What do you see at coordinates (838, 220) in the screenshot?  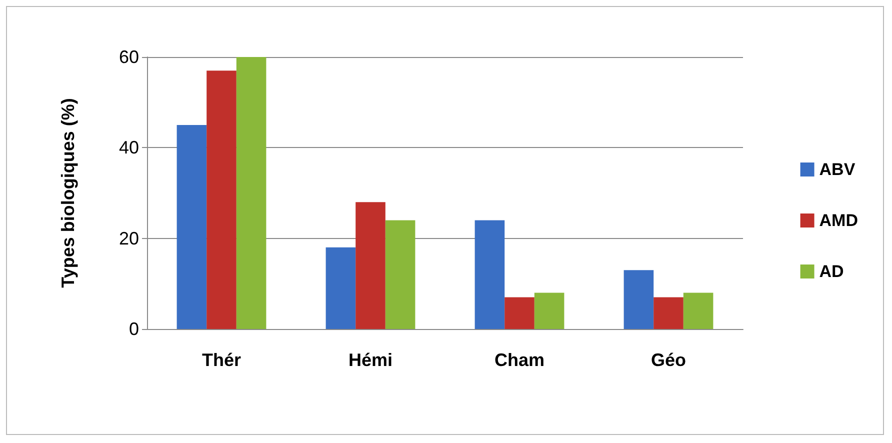 I see `legend-label: AMD` at bounding box center [838, 220].